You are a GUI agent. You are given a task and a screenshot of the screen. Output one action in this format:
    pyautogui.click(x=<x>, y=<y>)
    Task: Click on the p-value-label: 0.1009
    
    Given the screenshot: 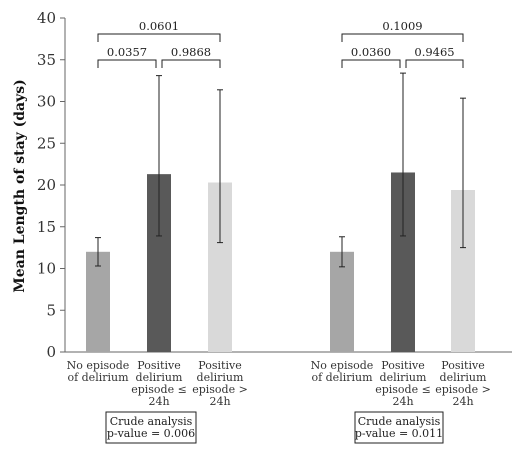 What is the action you would take?
    pyautogui.click(x=402, y=26)
    